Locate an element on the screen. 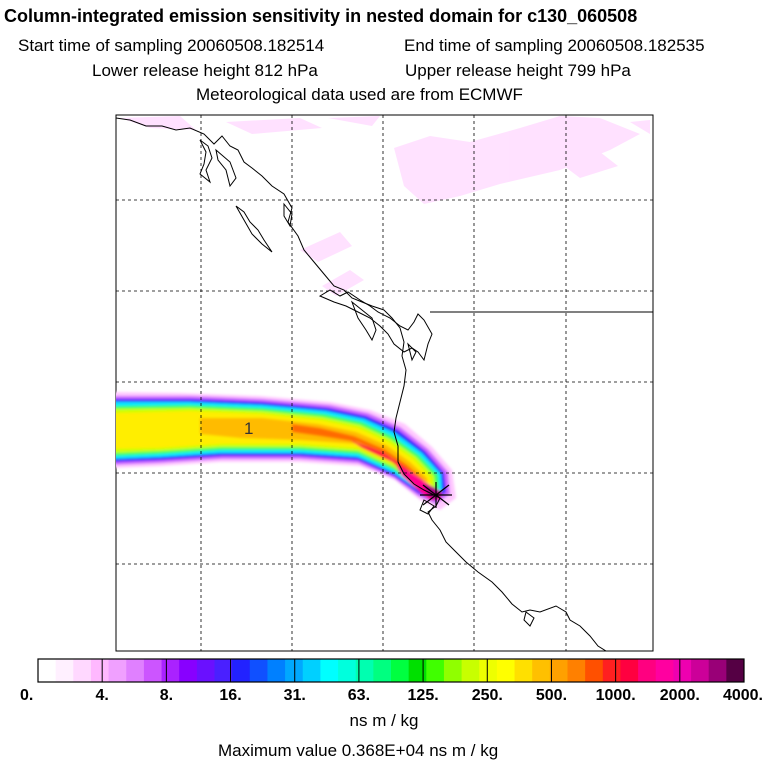 The width and height of the screenshot is (768, 768). colorbar-tick-label: 500. is located at coordinates (551, 695).